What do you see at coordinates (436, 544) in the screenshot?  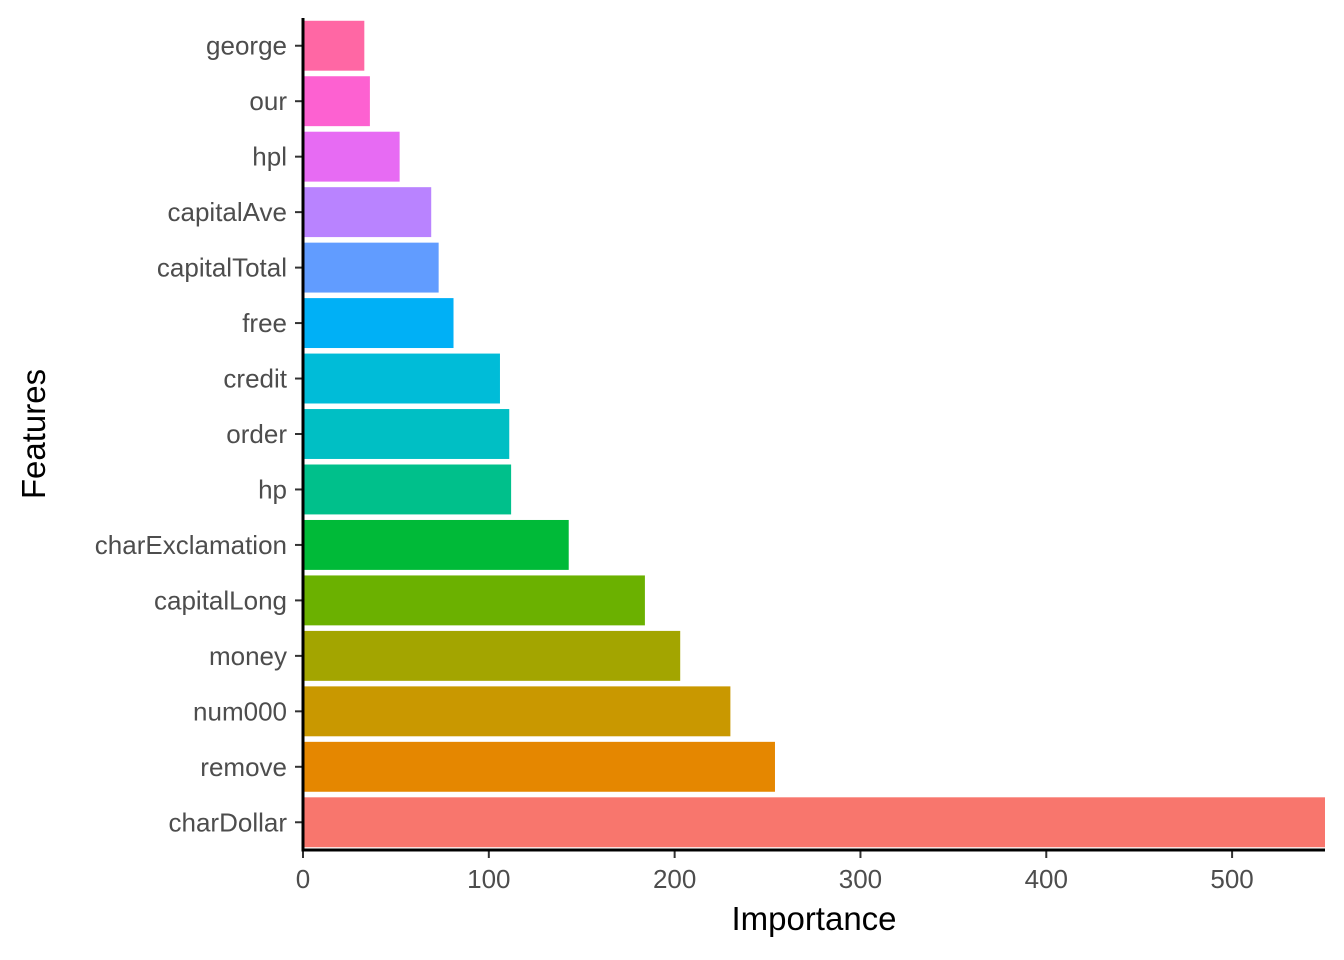 I see `bar-charExclamation` at bounding box center [436, 544].